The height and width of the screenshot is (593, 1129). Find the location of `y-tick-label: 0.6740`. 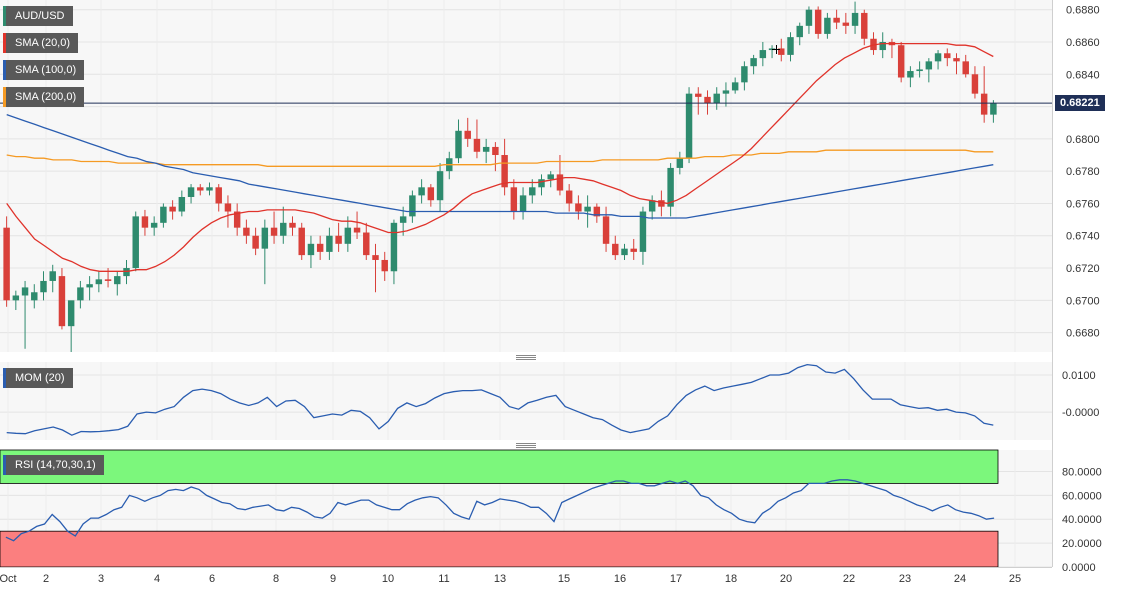

y-tick-label: 0.6740 is located at coordinates (1083, 237).